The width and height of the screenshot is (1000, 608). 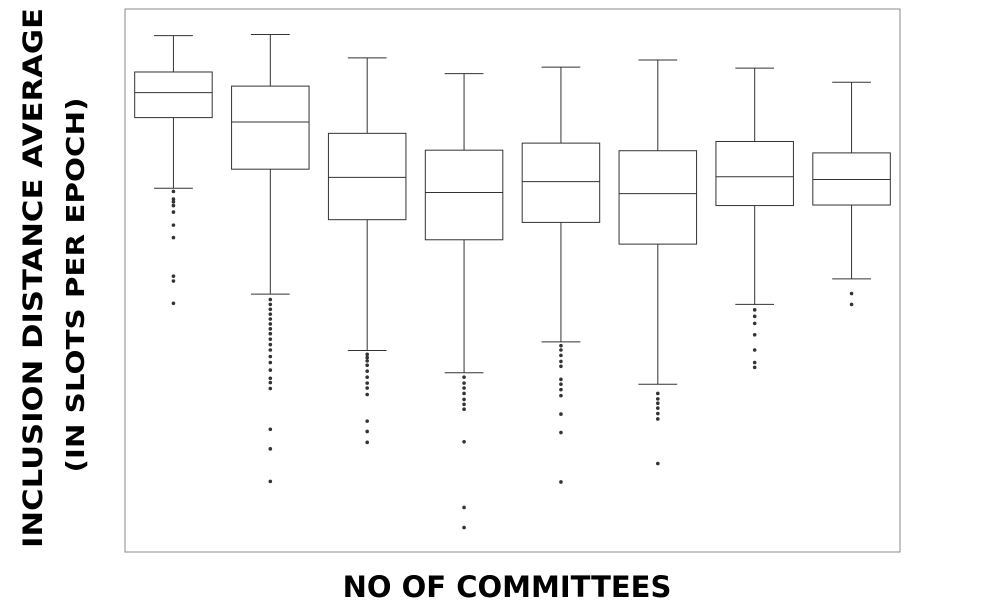 What do you see at coordinates (75, 285) in the screenshot?
I see `y-axis-title-line-2: (IN SLOTS PER EPOCH)` at bounding box center [75, 285].